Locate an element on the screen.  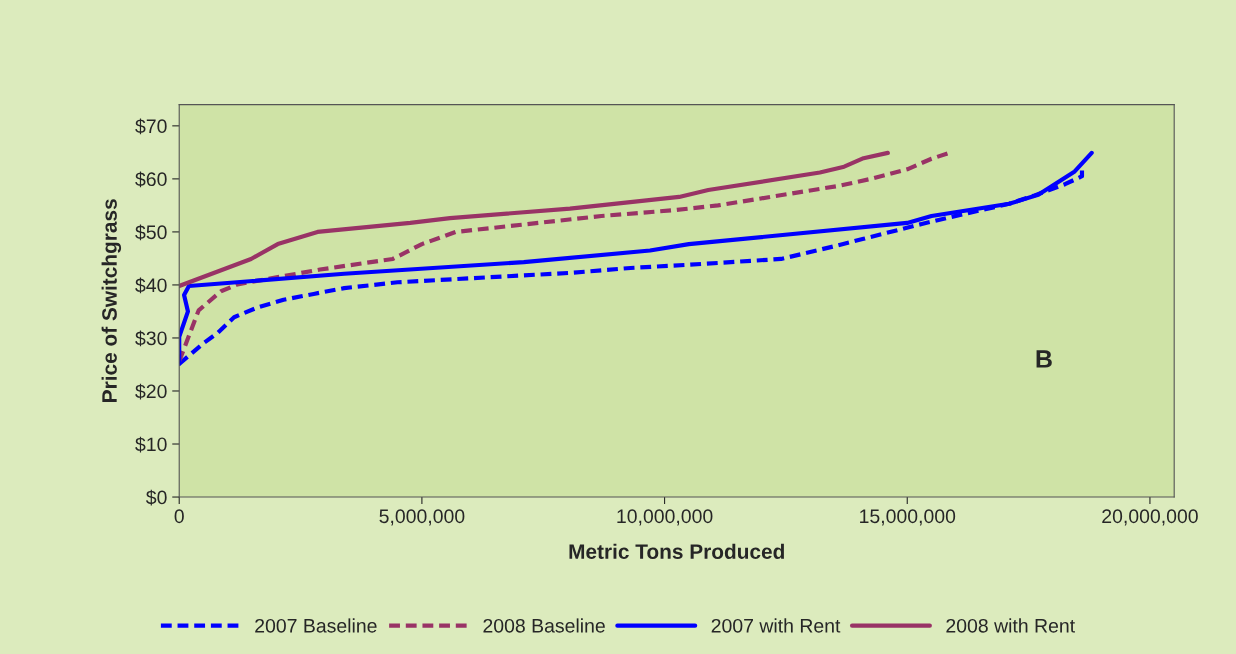
y-axis-title: Price of Switchgrass is located at coordinates (111, 300).